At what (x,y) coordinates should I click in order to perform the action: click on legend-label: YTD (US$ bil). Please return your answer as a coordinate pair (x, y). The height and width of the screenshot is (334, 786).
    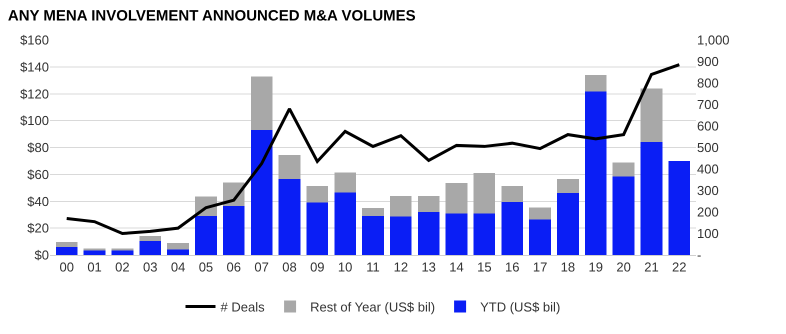
    Looking at the image, I should click on (520, 307).